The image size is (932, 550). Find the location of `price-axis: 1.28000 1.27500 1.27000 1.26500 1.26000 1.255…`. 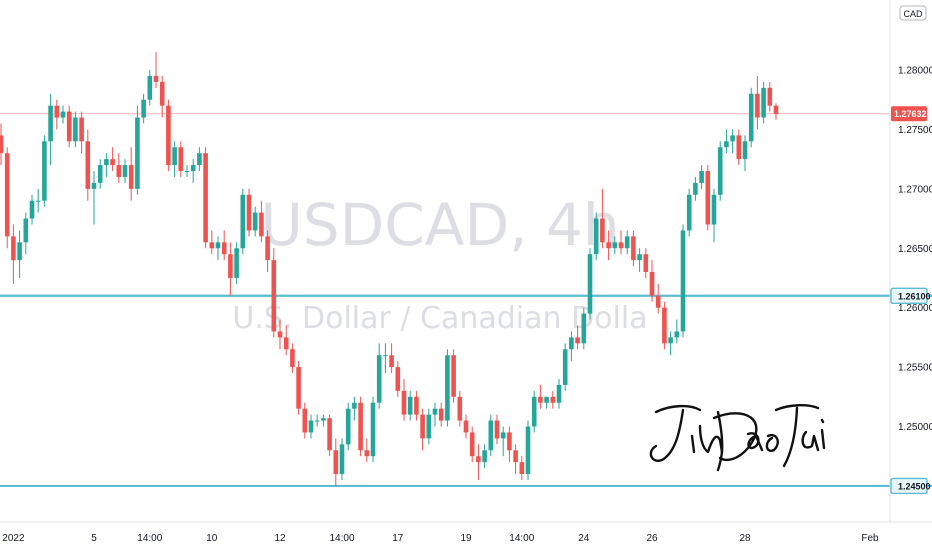

price-axis: 1.28000 1.27500 1.27000 1.26500 1.26000 1.255… is located at coordinates (910, 261).